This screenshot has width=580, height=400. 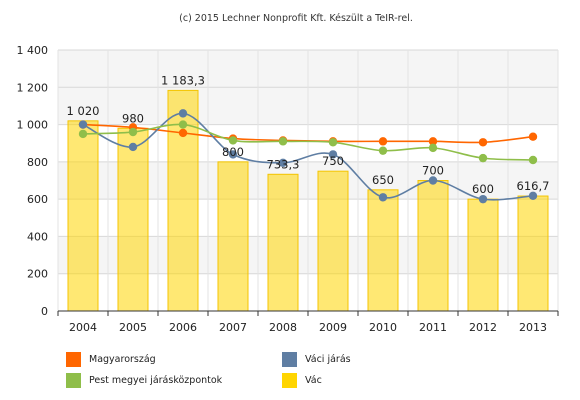 I want to click on x-tick-label: 2004, so click(x=83, y=327).